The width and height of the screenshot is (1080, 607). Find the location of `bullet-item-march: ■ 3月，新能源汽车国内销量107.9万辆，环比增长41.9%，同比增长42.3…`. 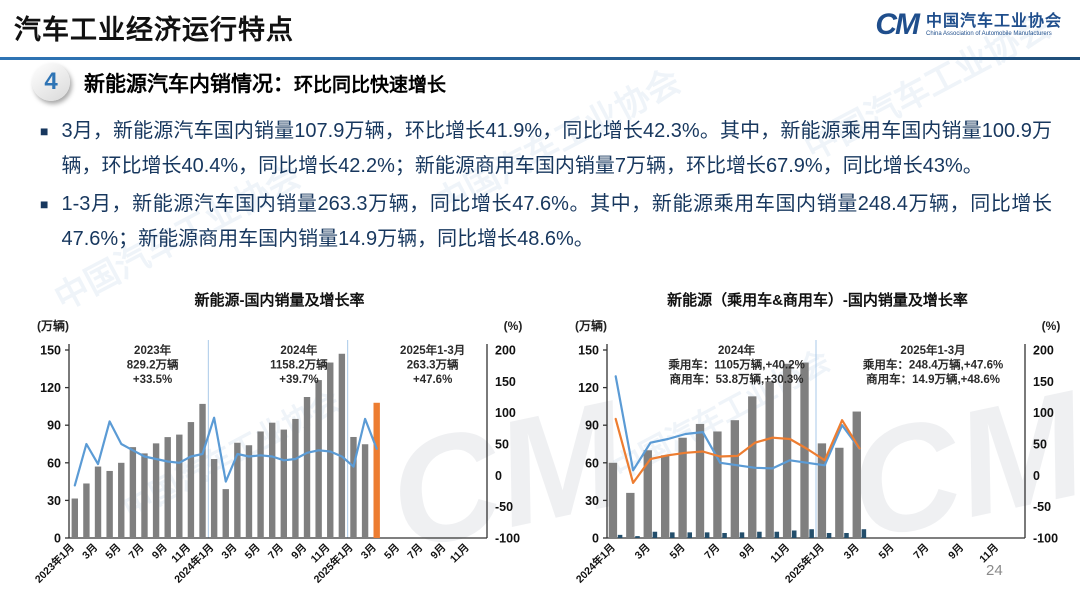

bullet-item-march: ■ 3月，新能源汽车国内销量107.9万辆，环比增长41.9%，同比增长42.3… is located at coordinates (546, 149).